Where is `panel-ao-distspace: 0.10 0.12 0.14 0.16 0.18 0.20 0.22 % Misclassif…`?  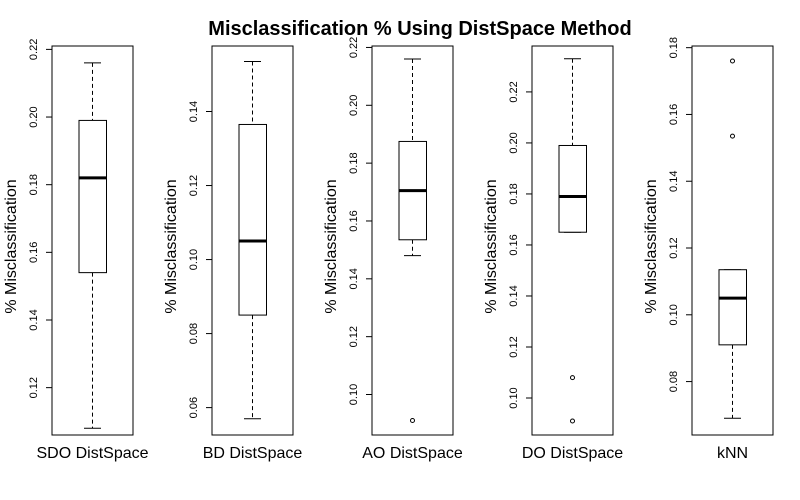
panel-ao-distspace: 0.10 0.12 0.14 0.16 0.18 0.20 0.22 % Misclassif… is located at coordinates (393, 249).